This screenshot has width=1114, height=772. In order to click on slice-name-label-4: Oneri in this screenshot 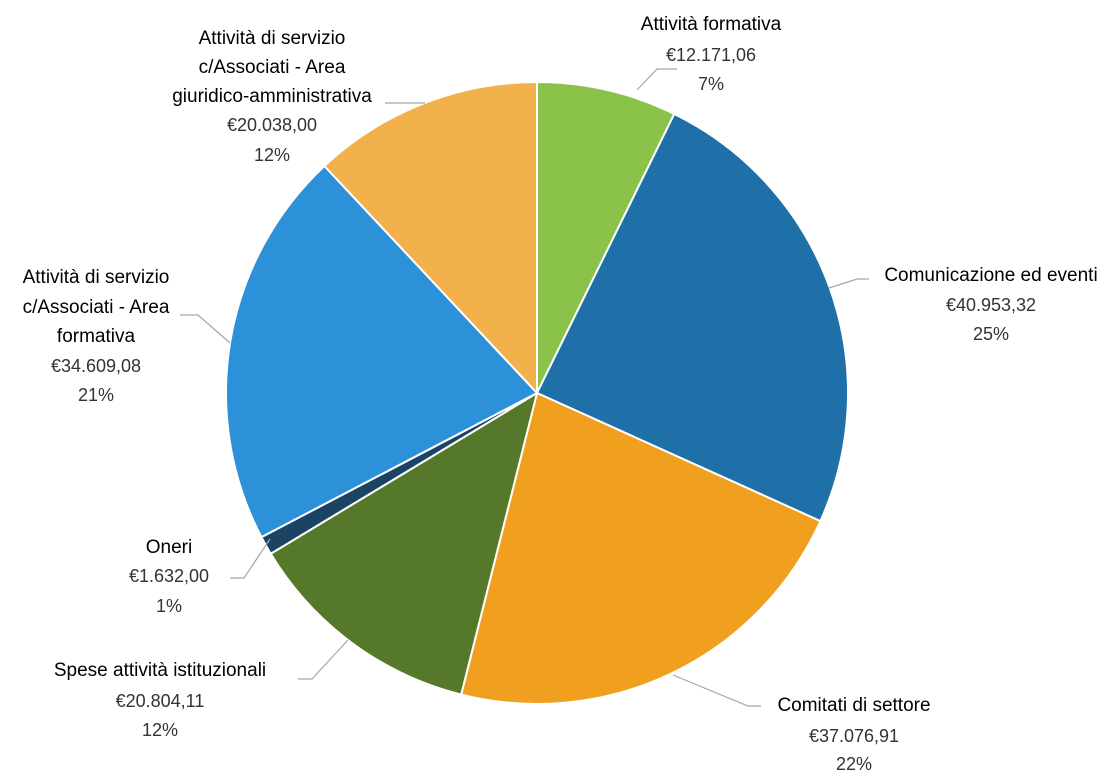, I will do `click(169, 547)`.